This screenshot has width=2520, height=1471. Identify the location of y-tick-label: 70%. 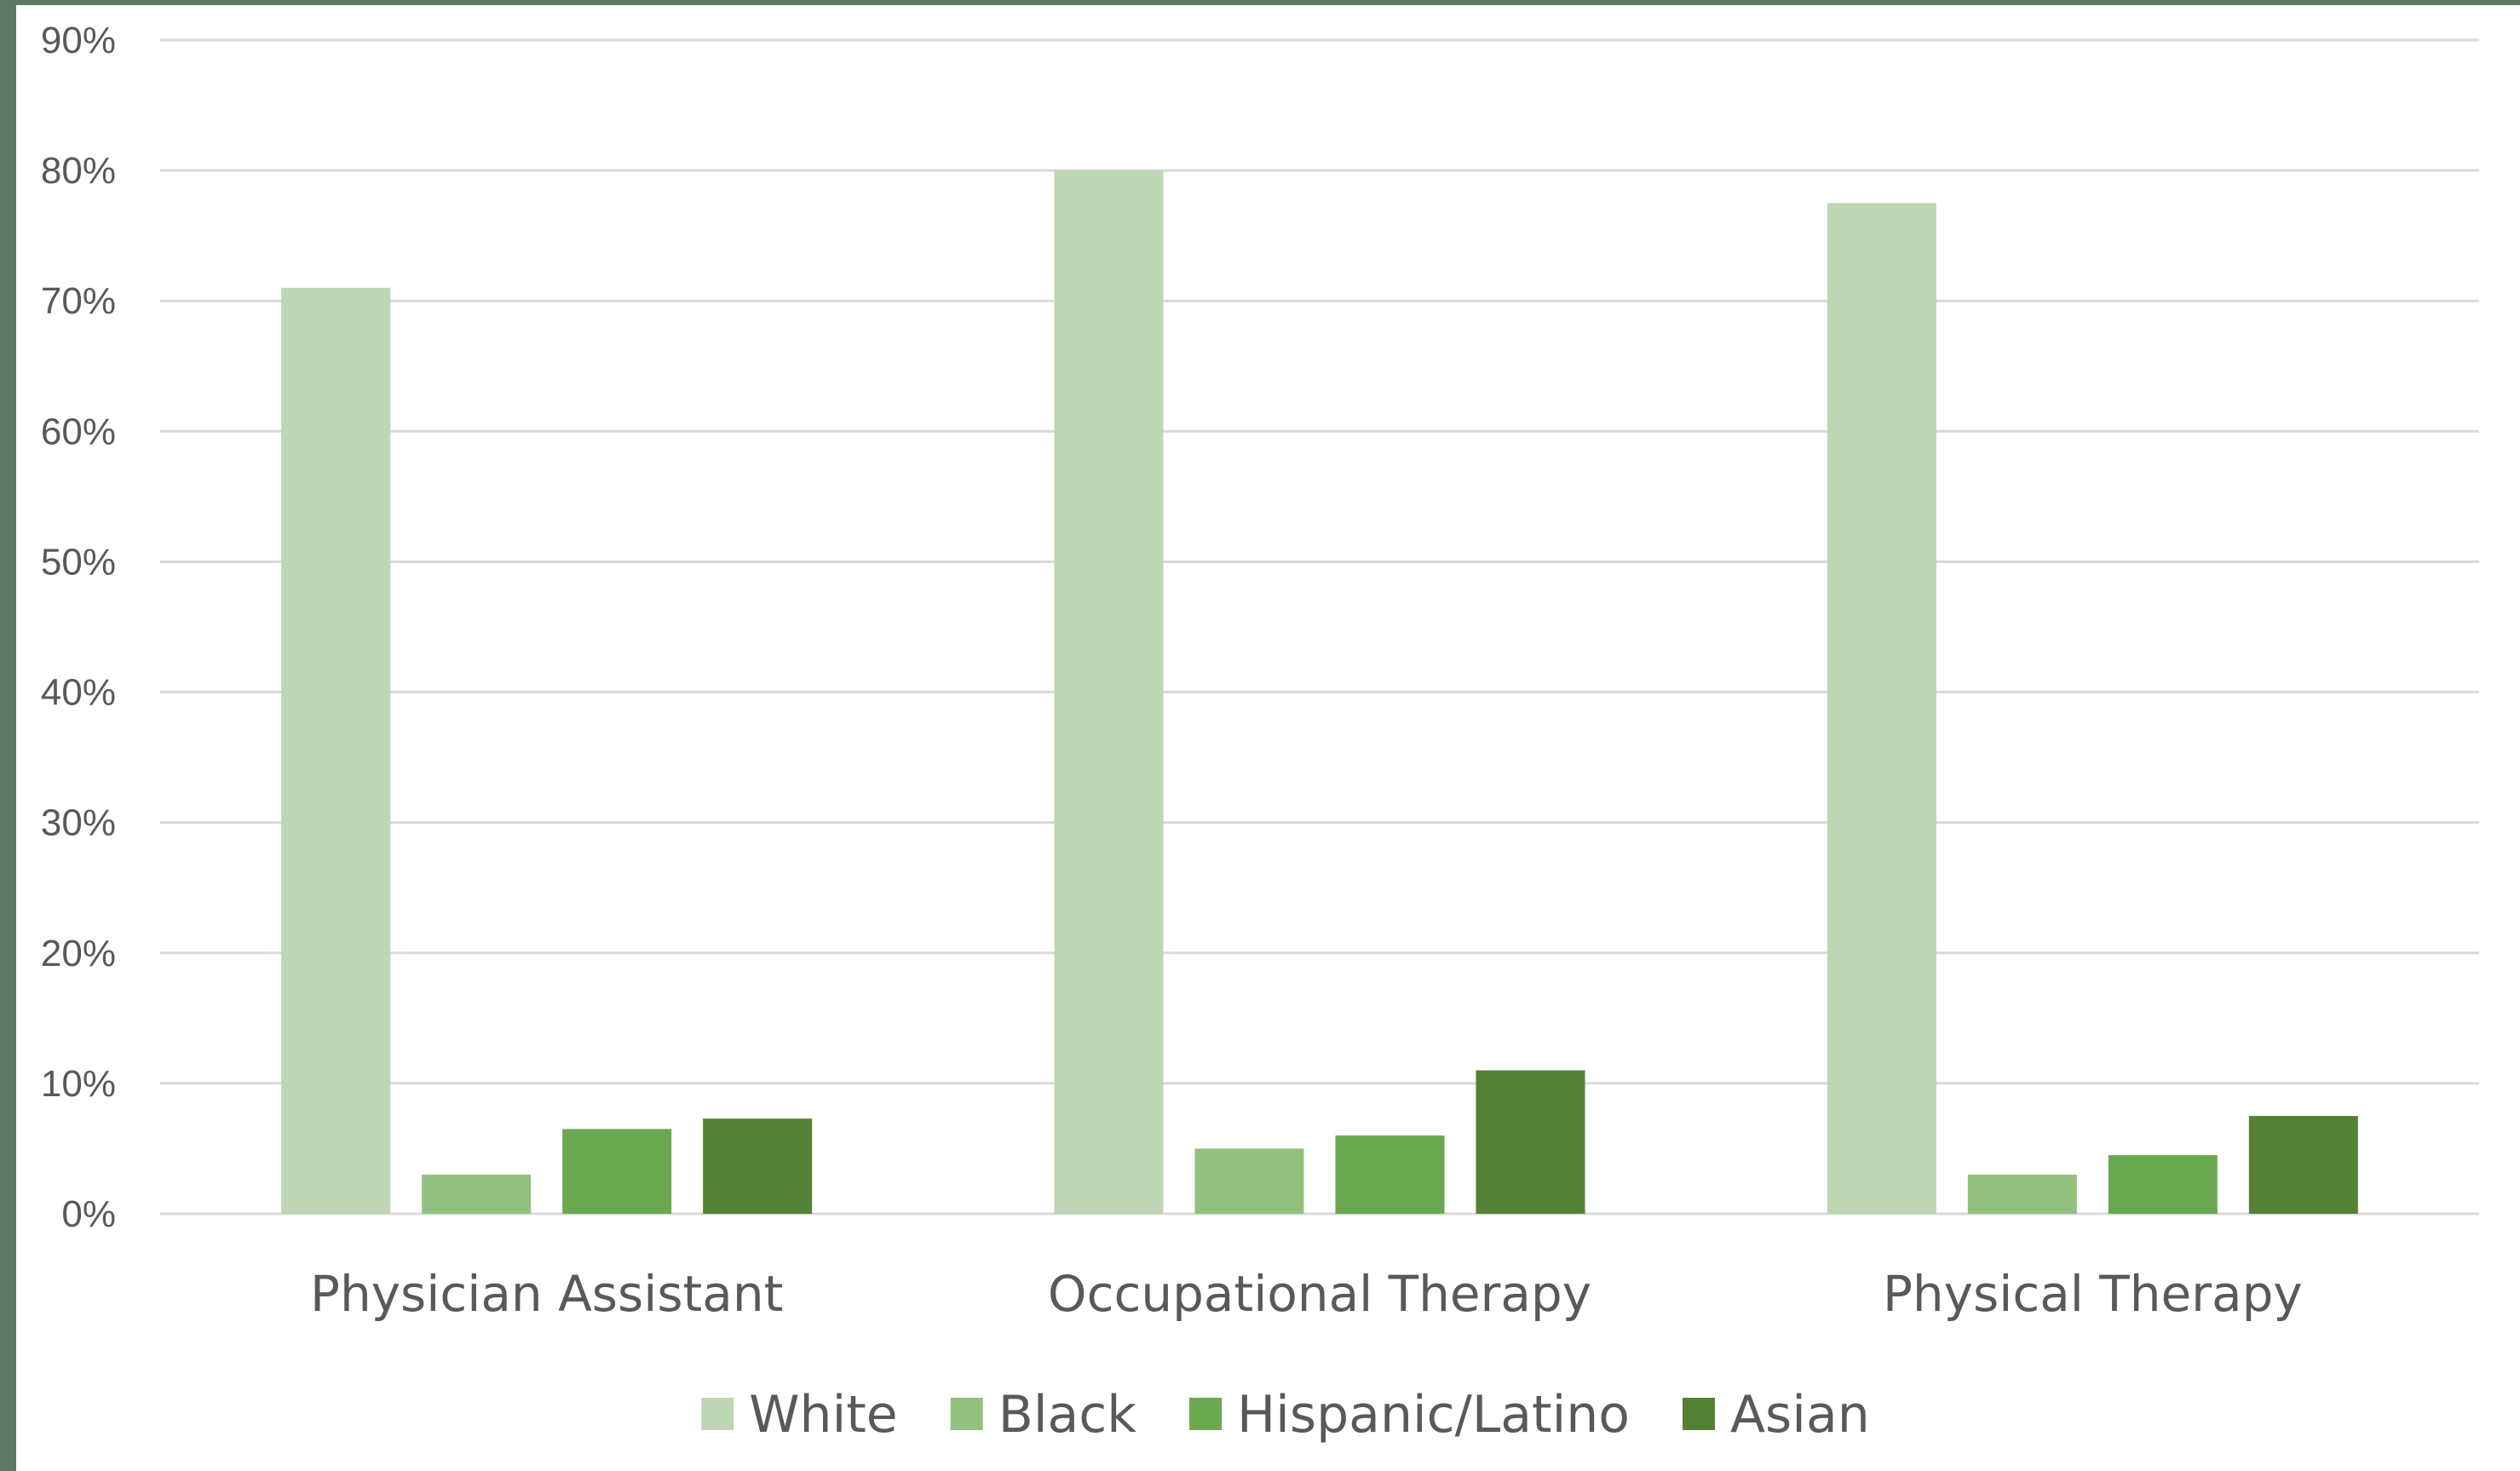
(79, 301).